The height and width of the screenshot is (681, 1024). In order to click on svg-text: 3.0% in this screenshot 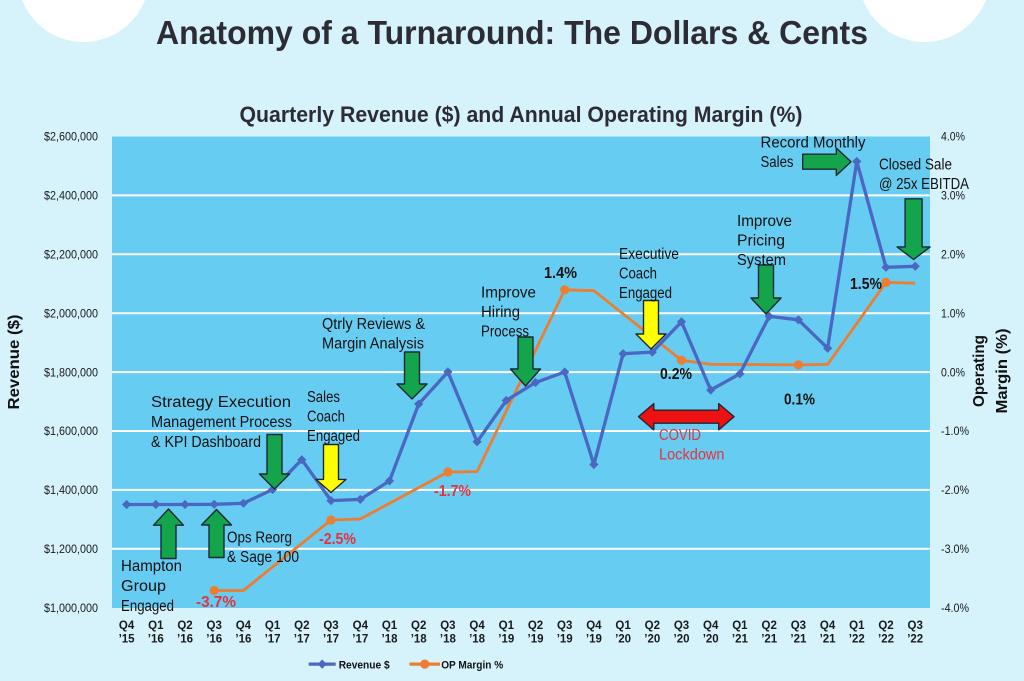, I will do `click(953, 196)`.